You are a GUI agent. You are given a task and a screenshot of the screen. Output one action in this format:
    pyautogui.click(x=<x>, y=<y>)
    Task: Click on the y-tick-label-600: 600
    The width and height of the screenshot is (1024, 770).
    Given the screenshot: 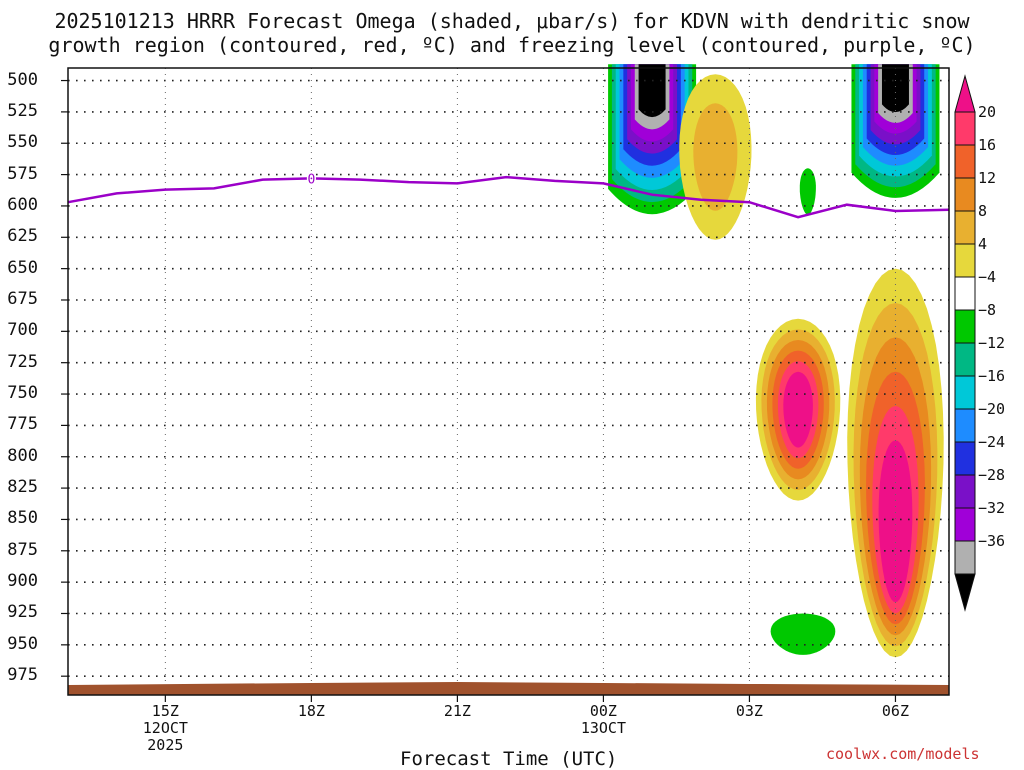 What is the action you would take?
    pyautogui.click(x=22, y=204)
    